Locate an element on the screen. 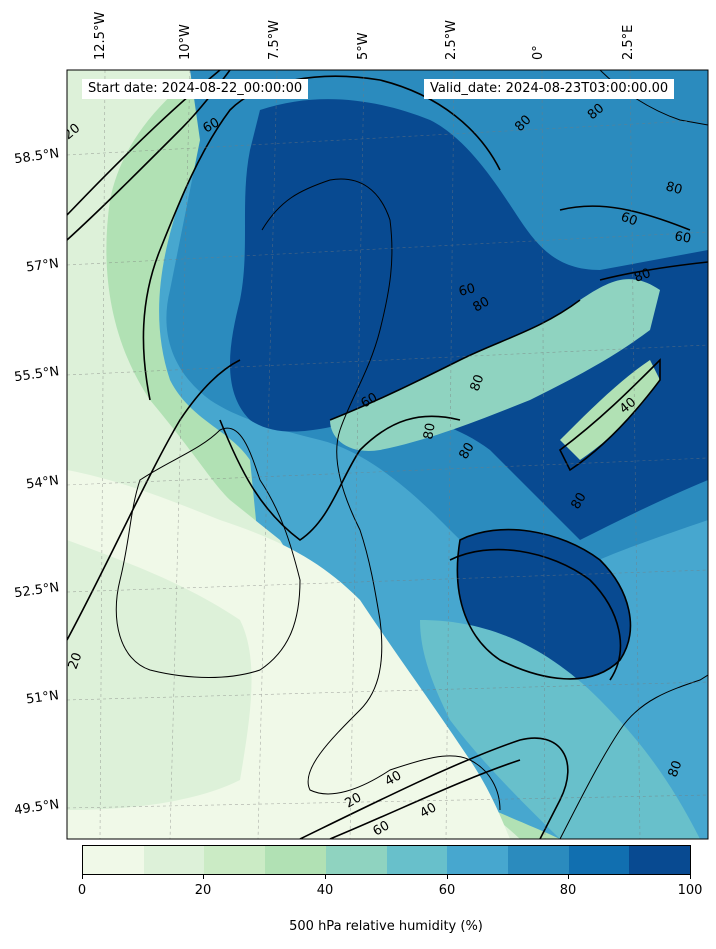  colorbar-title: 500 hPa relative humidity (%) is located at coordinates (386, 926).